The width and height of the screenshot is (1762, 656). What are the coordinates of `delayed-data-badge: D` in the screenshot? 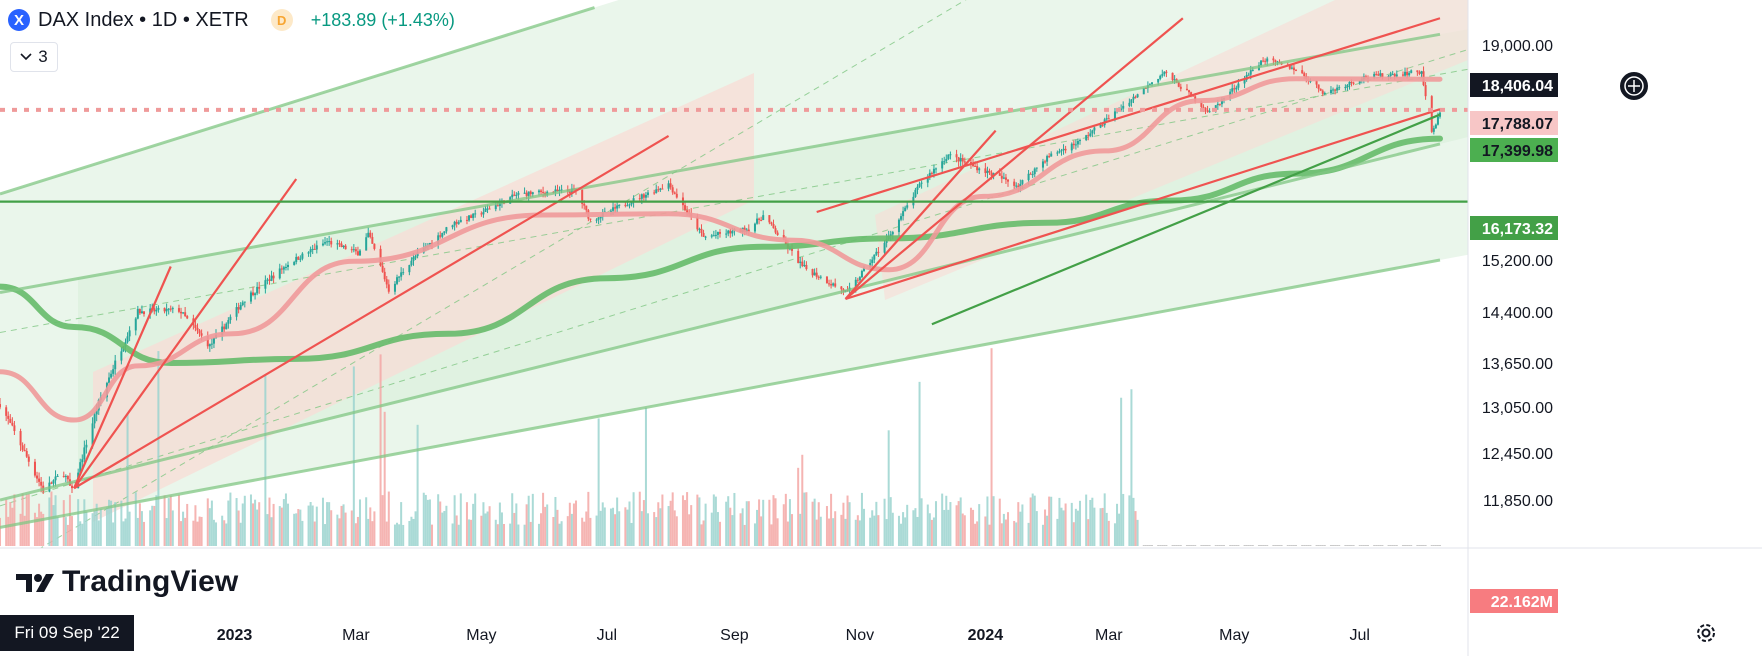 It's located at (281, 20).